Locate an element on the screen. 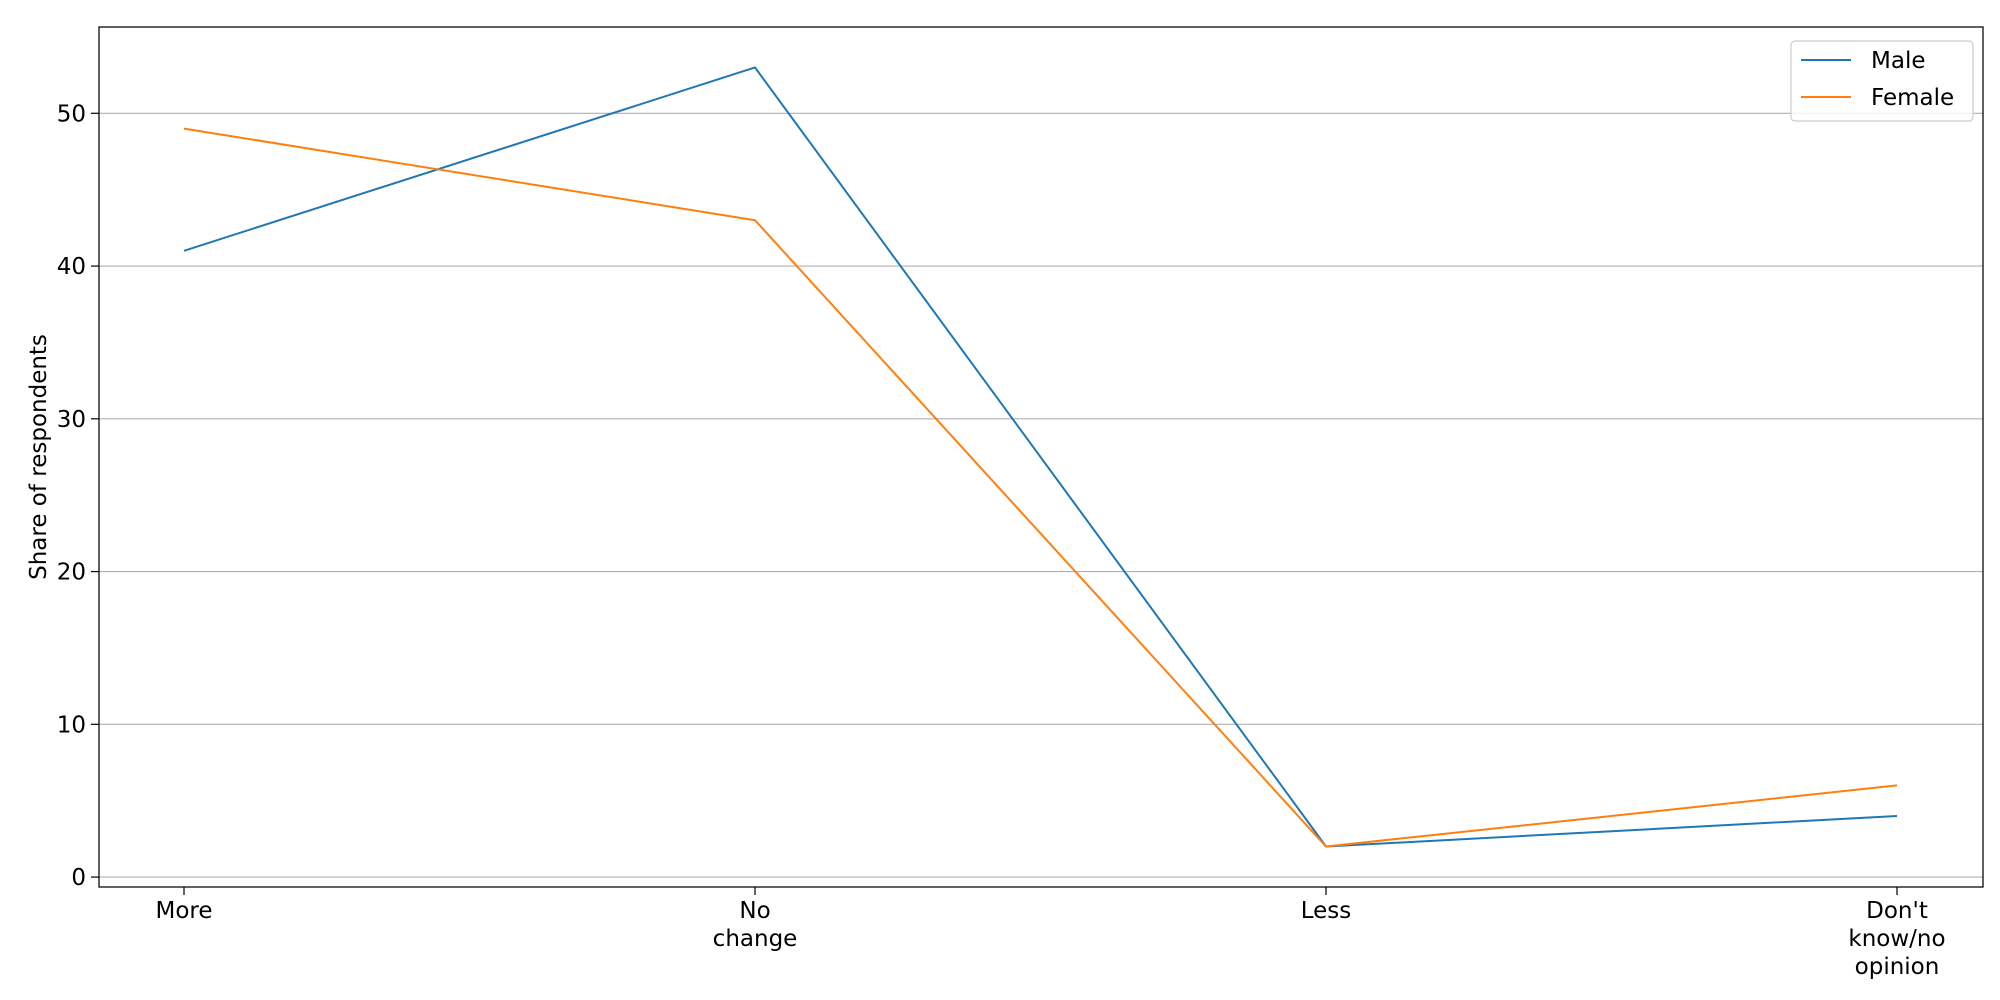  legend: Male Female is located at coordinates (1882, 81).